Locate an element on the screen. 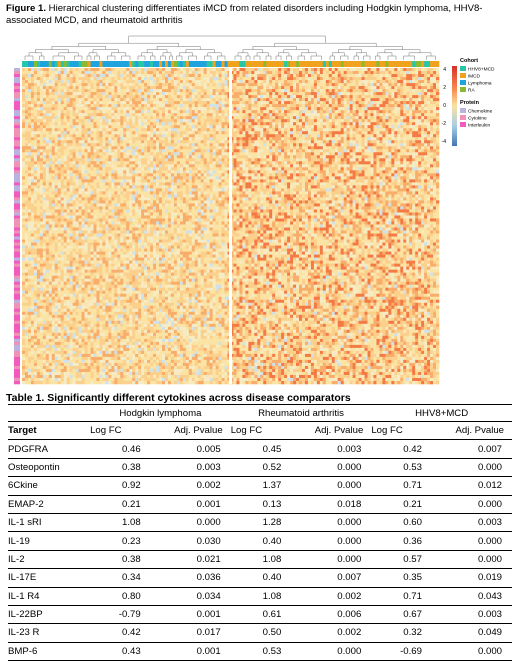  logfc-cell: 0.34 is located at coordinates (116, 578).